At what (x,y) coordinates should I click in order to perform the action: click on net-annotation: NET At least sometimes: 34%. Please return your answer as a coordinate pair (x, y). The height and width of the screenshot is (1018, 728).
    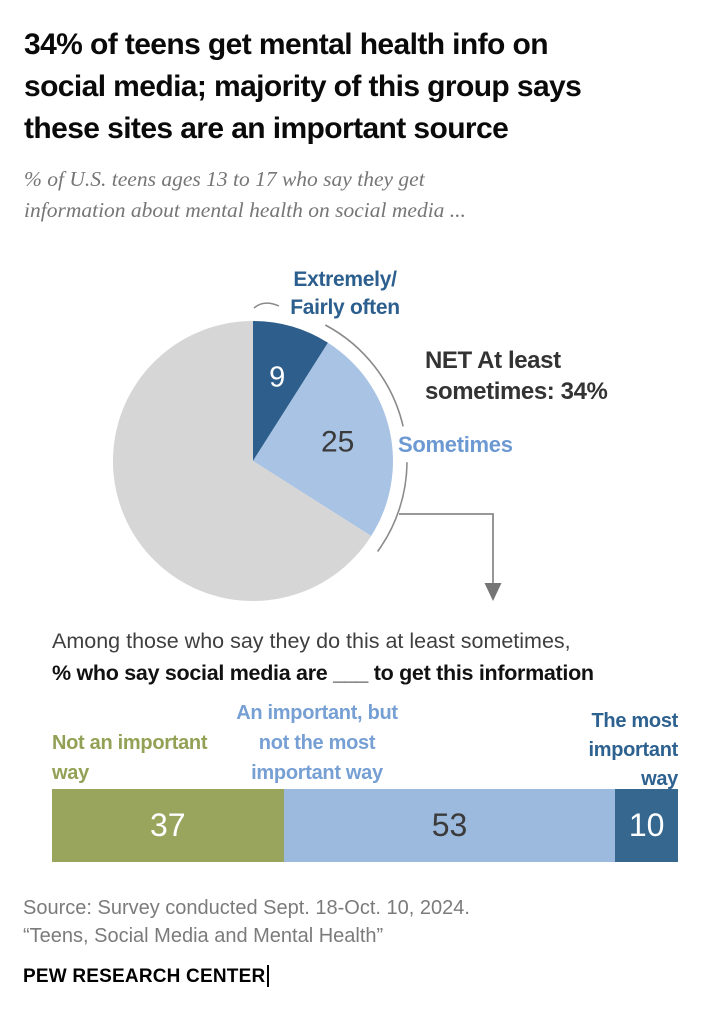
    Looking at the image, I should click on (516, 376).